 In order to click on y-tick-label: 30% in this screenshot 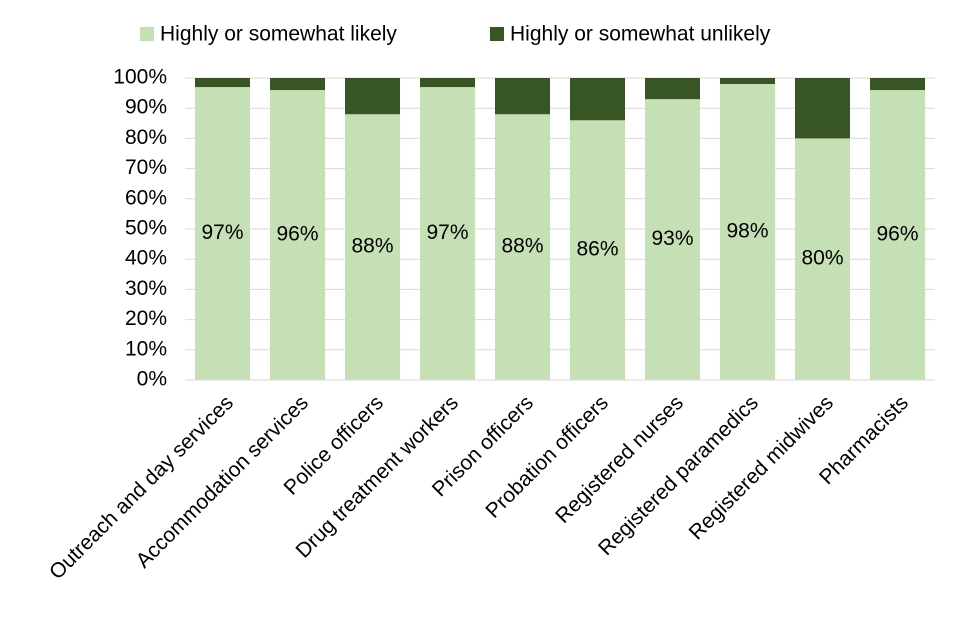, I will do `click(146, 288)`.